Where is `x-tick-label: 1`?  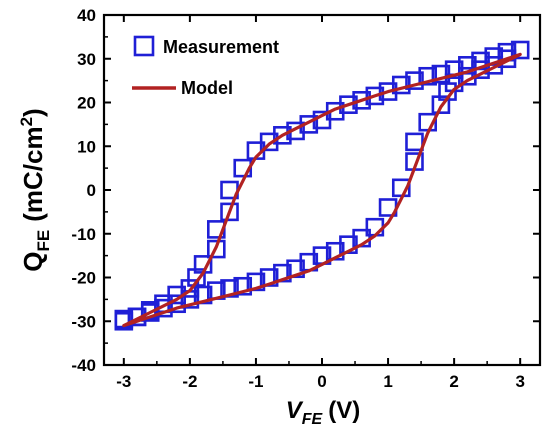 x-tick-label: 1 is located at coordinates (387, 381).